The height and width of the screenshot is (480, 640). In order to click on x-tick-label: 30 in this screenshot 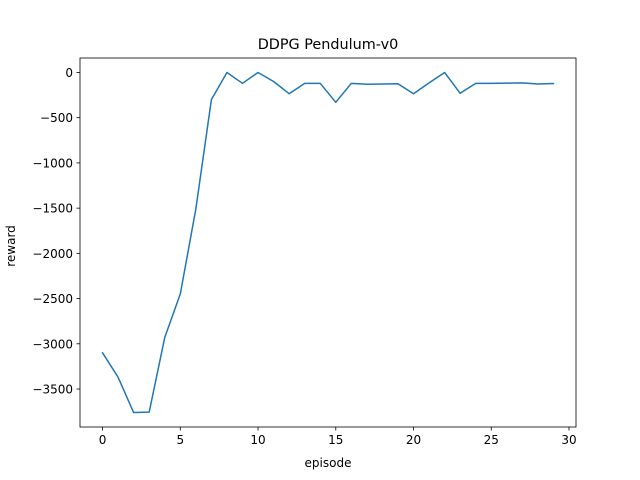, I will do `click(568, 440)`.